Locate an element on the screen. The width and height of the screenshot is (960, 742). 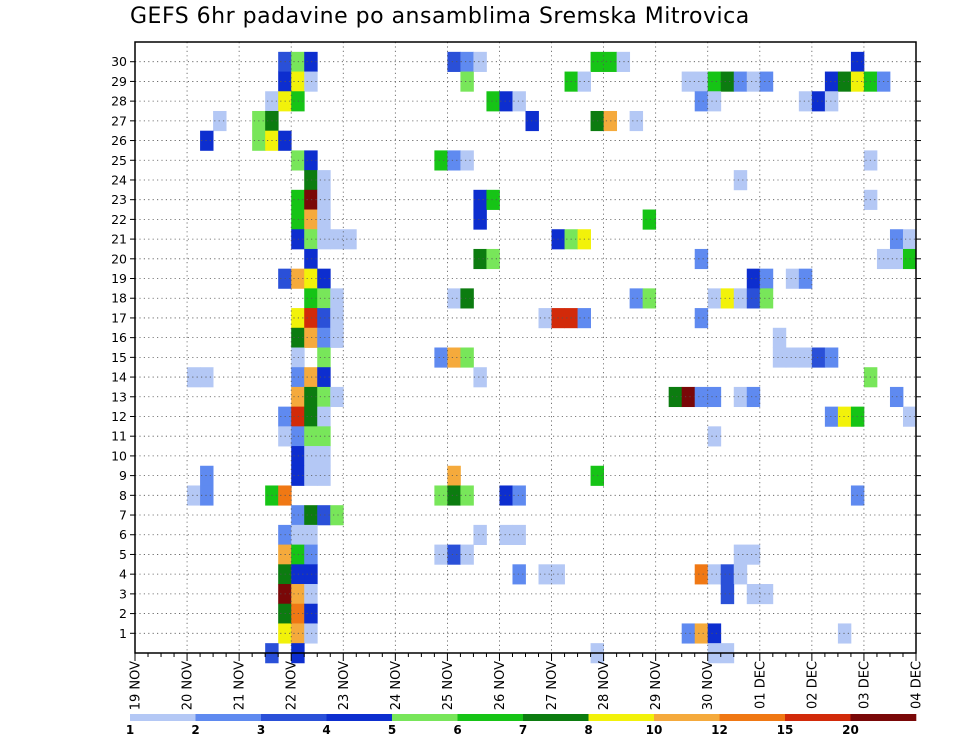
x-tick-label: 22 NOV is located at coordinates (292, 685).